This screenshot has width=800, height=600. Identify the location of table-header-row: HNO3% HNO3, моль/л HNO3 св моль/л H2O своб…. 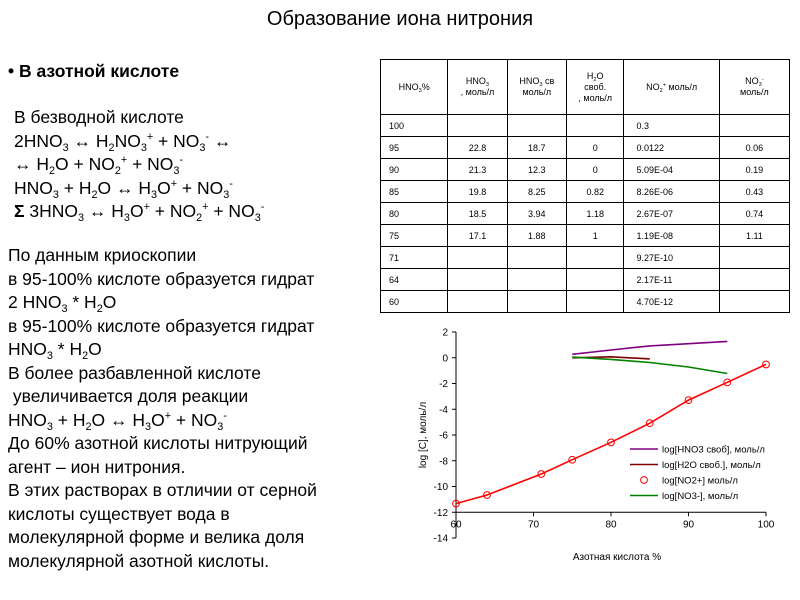
(585, 87).